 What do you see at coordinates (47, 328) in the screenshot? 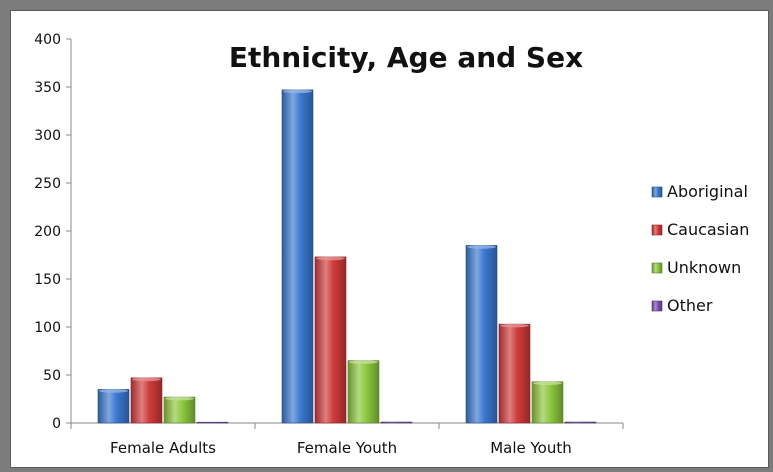
I see `y-tick-label: 100` at bounding box center [47, 328].